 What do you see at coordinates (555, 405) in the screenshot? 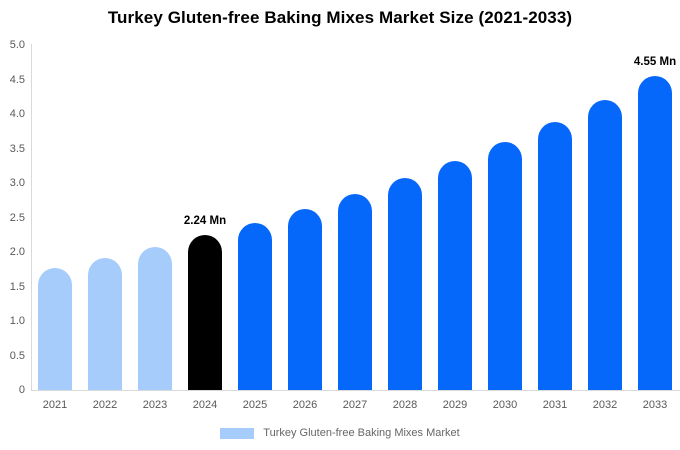
I see `x-tick-label-2031: 2031` at bounding box center [555, 405].